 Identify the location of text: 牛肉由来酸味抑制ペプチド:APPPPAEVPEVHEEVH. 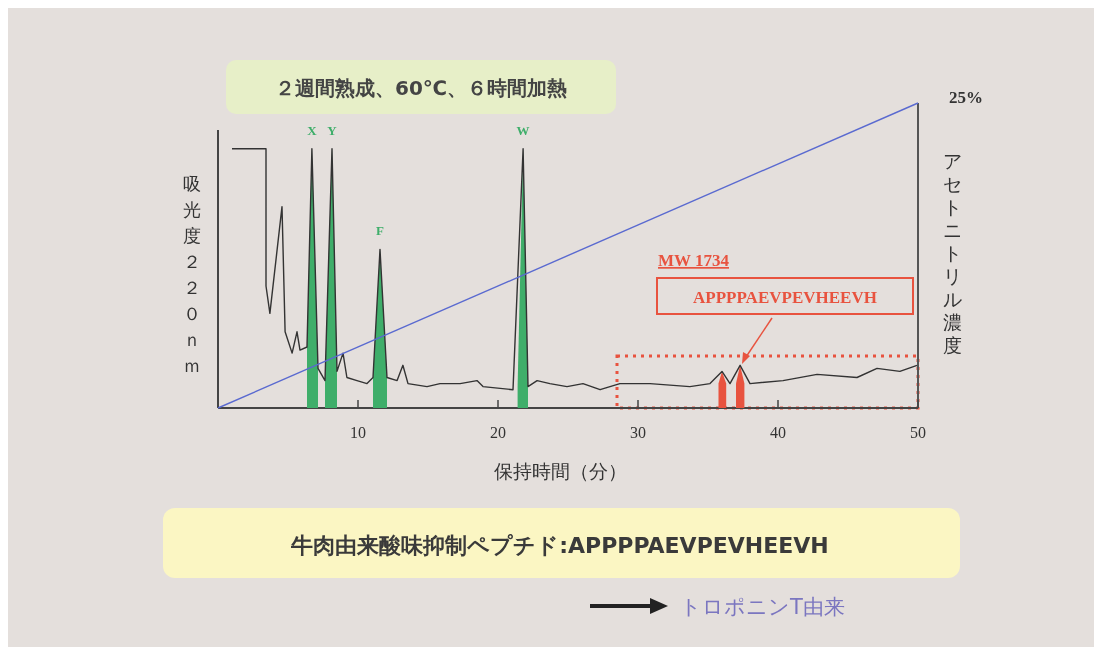
(559, 545).